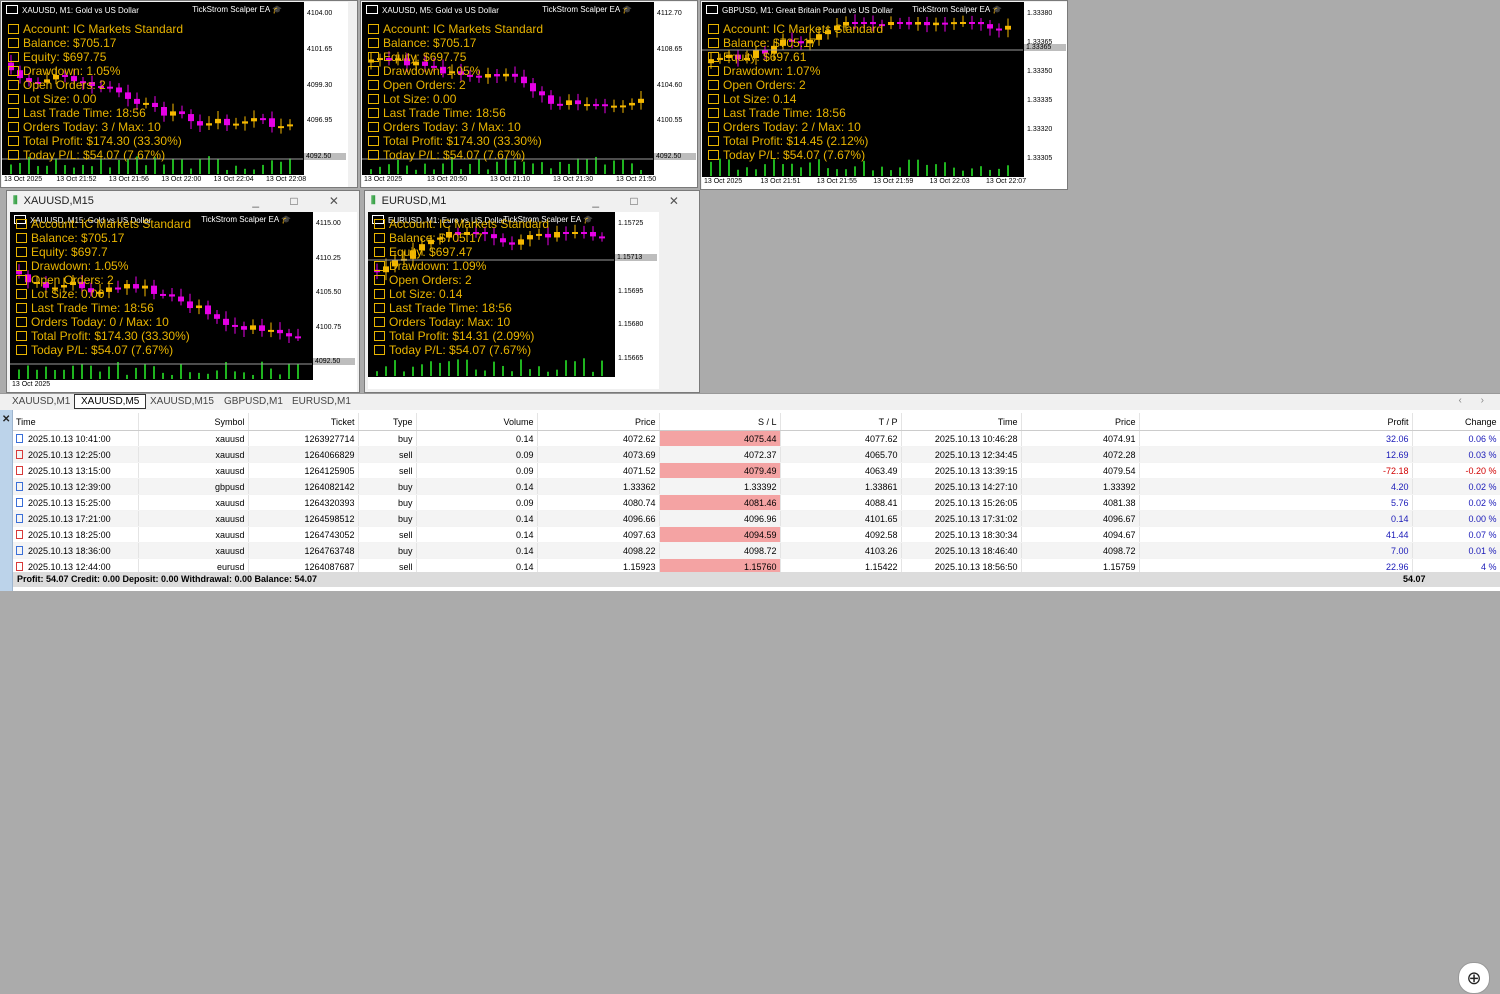  I want to click on column-header: S / L, so click(720, 422).